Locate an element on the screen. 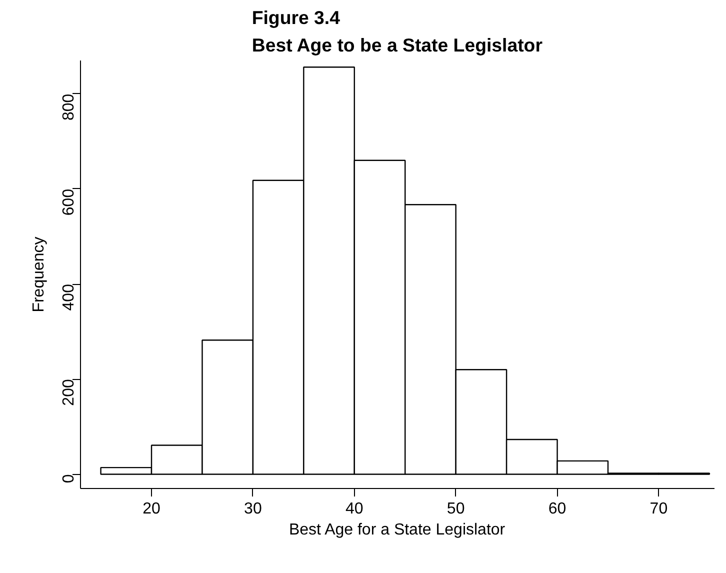 This screenshot has width=726, height=573. chart-title: Figure 3.4 Best Age to be a State Legislator is located at coordinates (397, 31).